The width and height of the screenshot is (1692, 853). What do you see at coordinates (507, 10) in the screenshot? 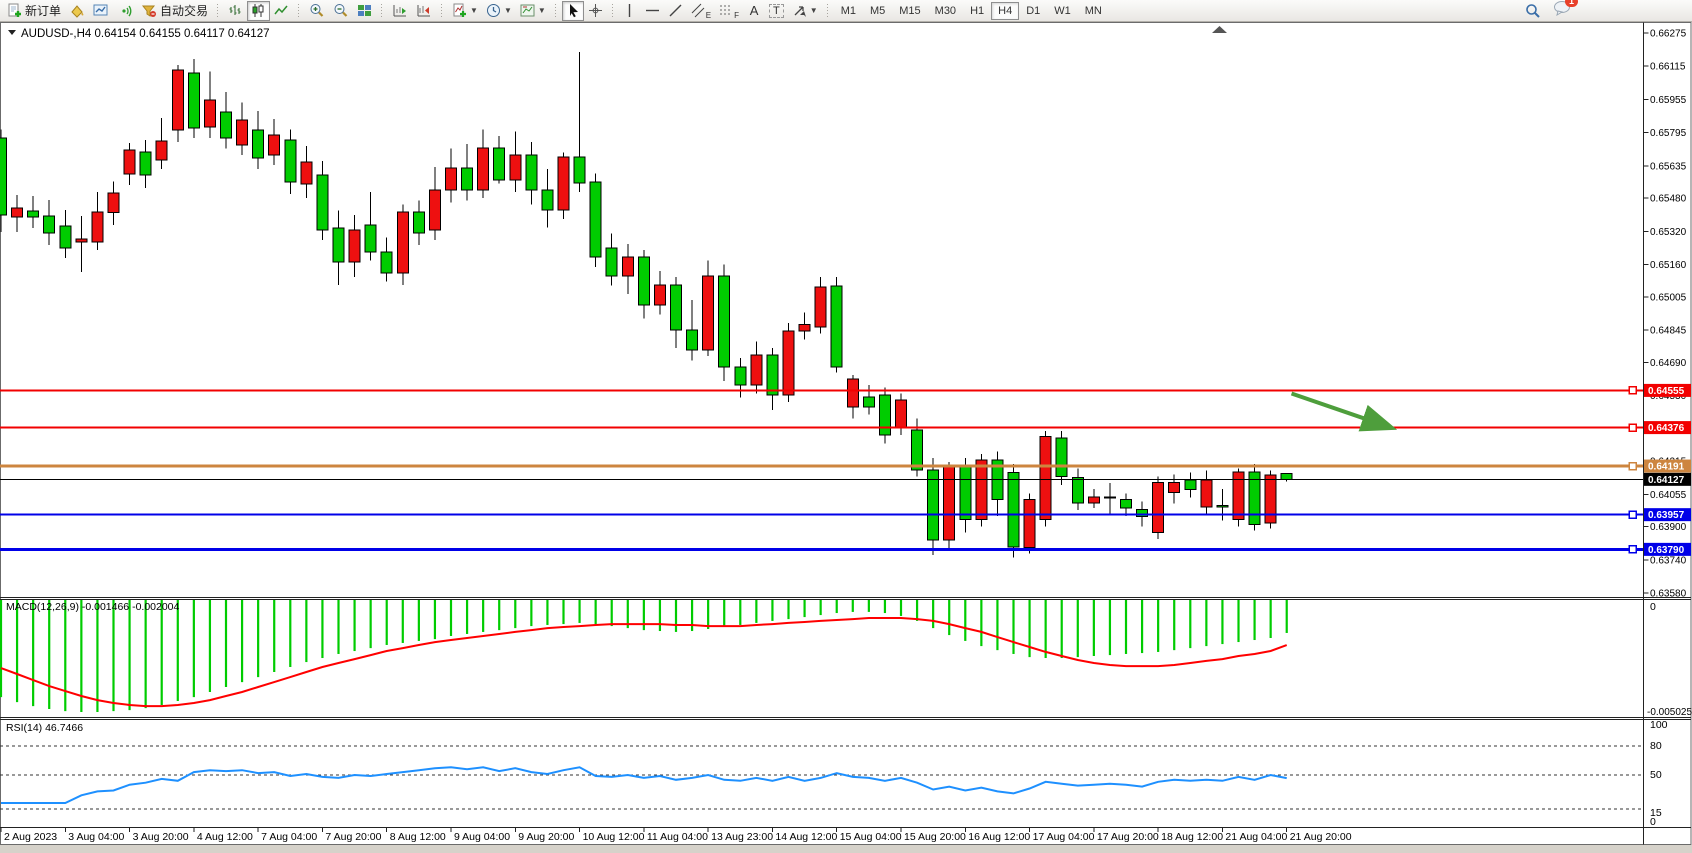
I see `periods-caret-icon: ▼` at bounding box center [507, 10].